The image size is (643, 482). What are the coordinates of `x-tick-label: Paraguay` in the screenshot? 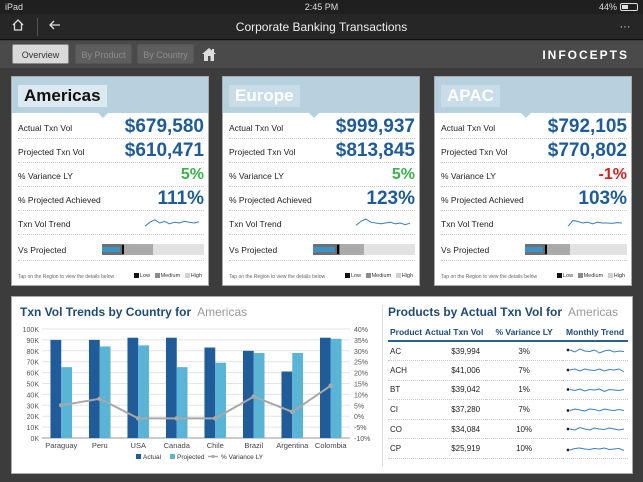 It's located at (61, 445).